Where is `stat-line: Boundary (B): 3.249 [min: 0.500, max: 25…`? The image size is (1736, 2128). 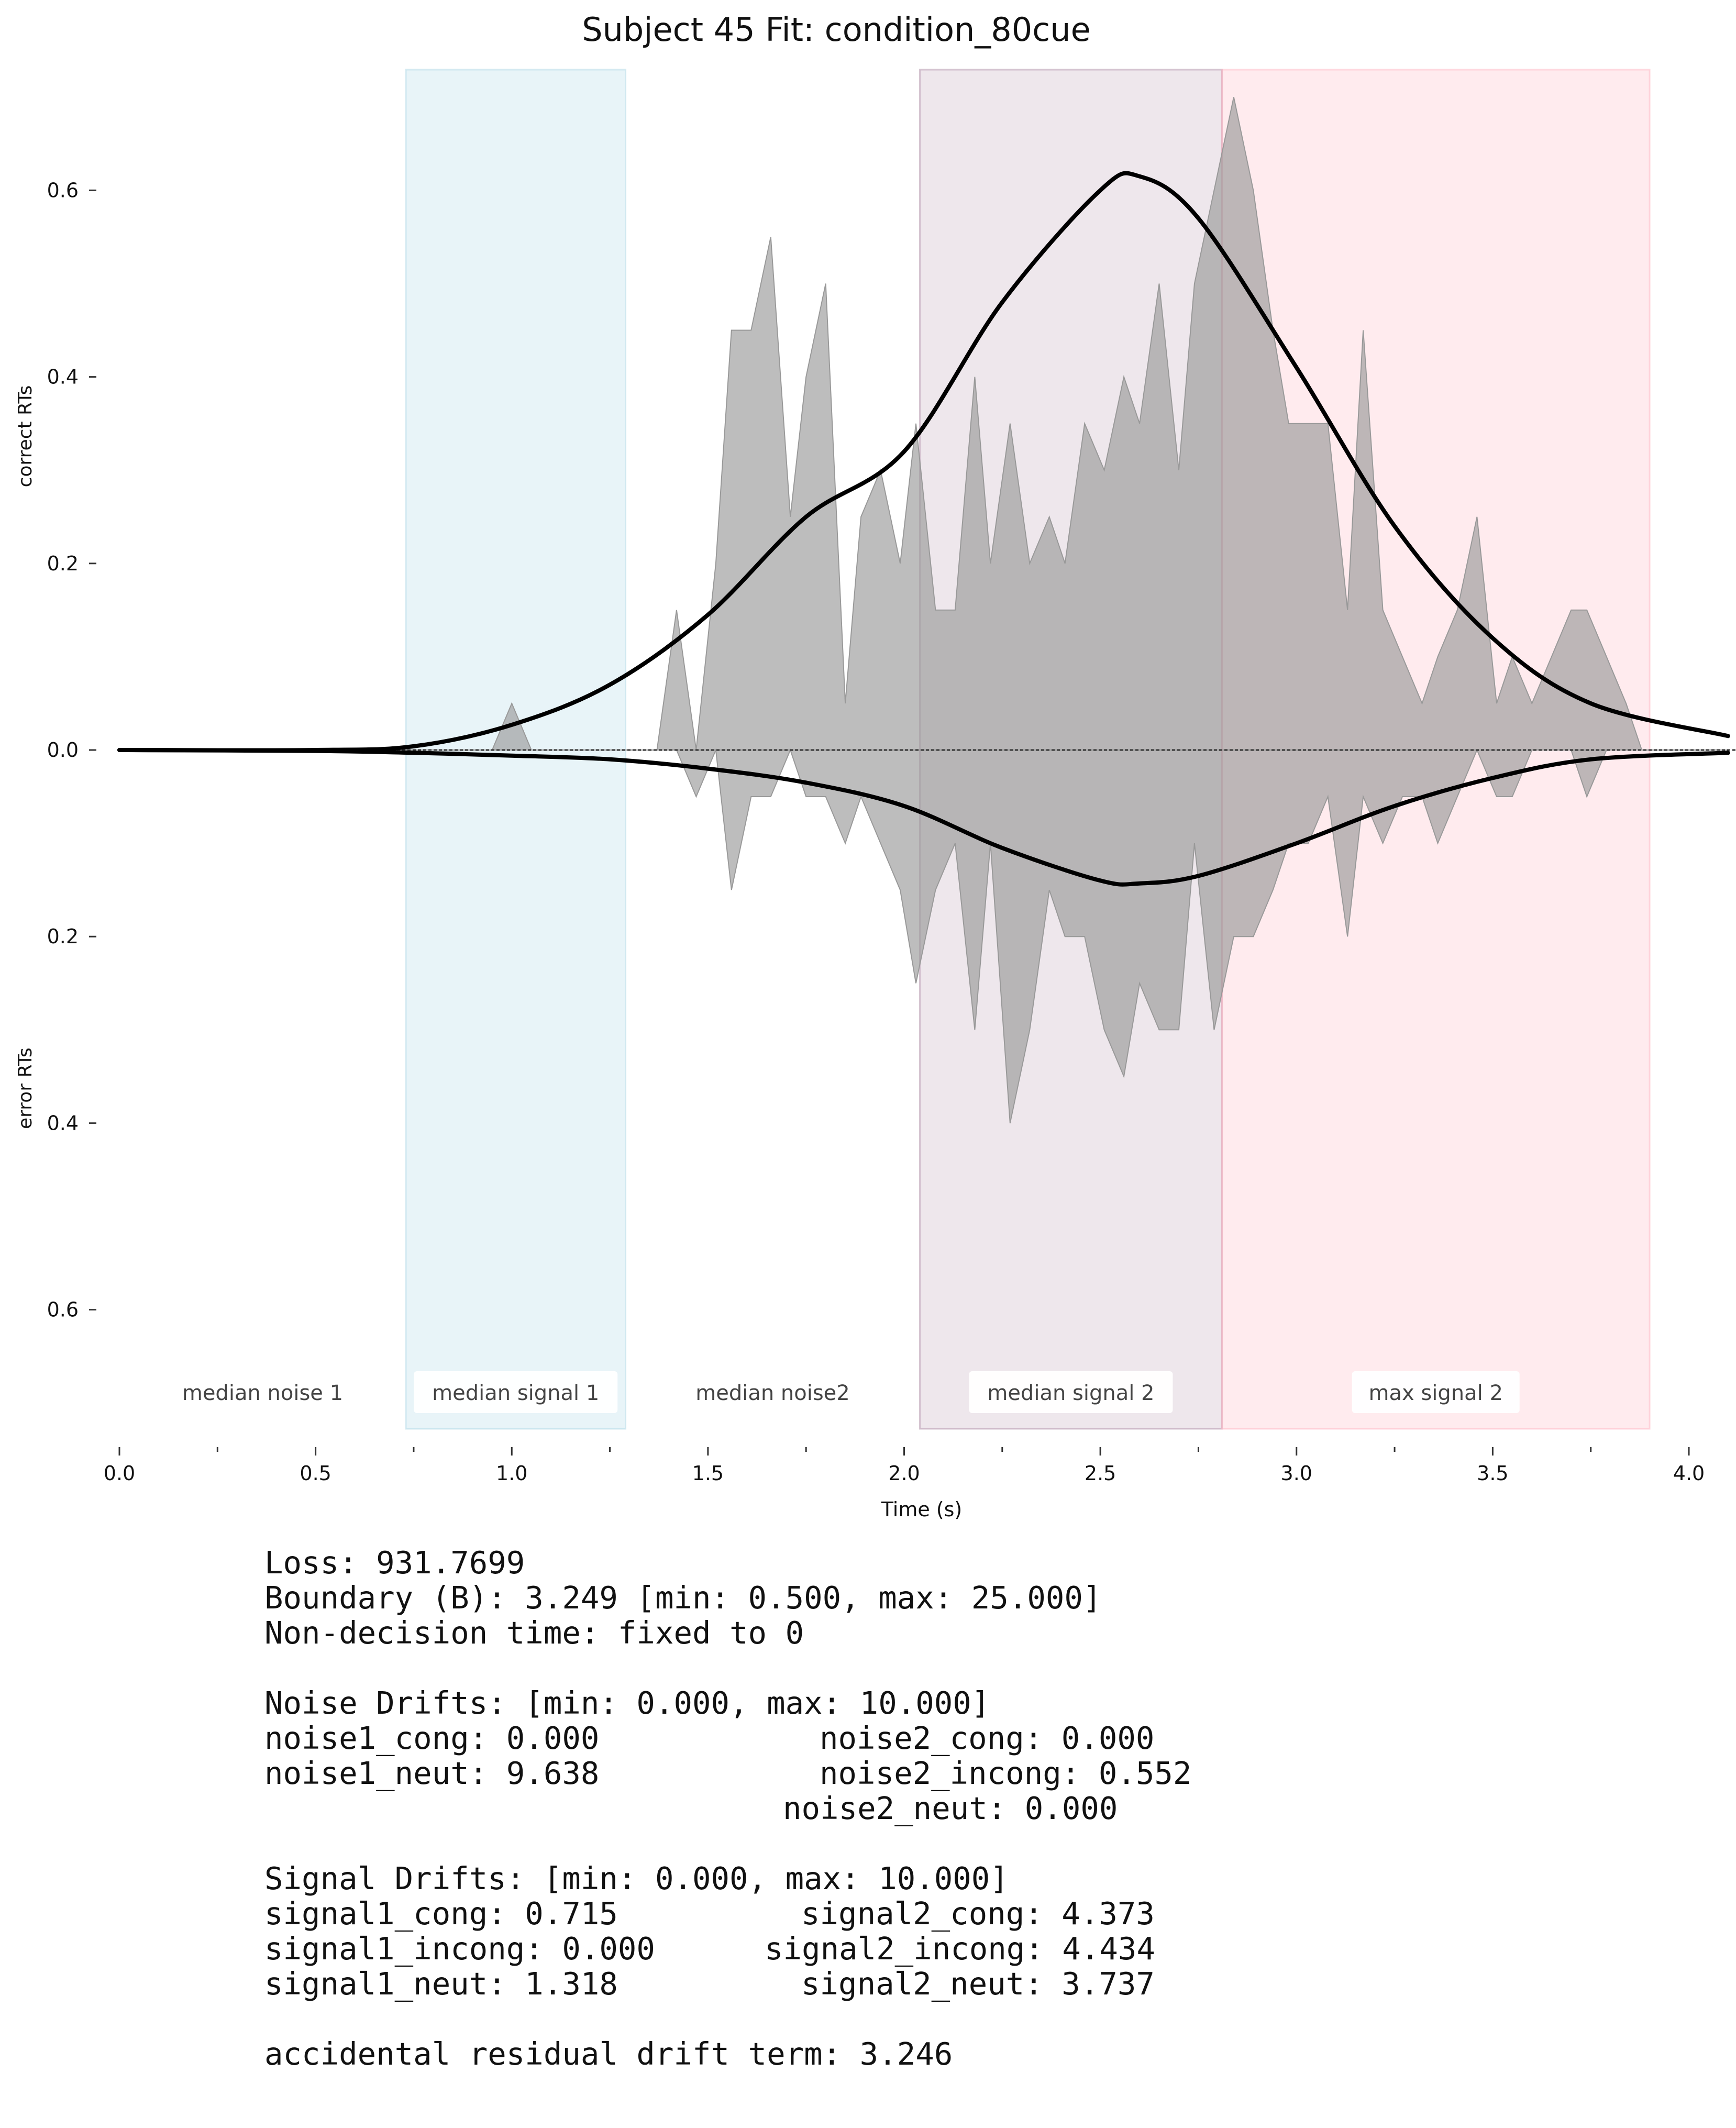 stat-line: Boundary (B): 3.249 [min: 0.500, max: 25… is located at coordinates (682, 1597).